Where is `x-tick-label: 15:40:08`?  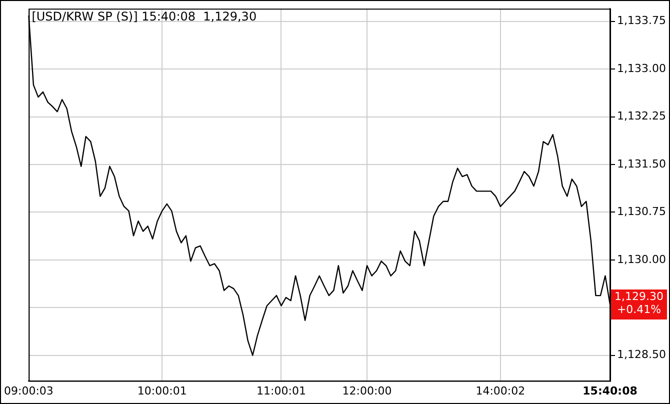 x-tick-label: 15:40:08 is located at coordinates (610, 391).